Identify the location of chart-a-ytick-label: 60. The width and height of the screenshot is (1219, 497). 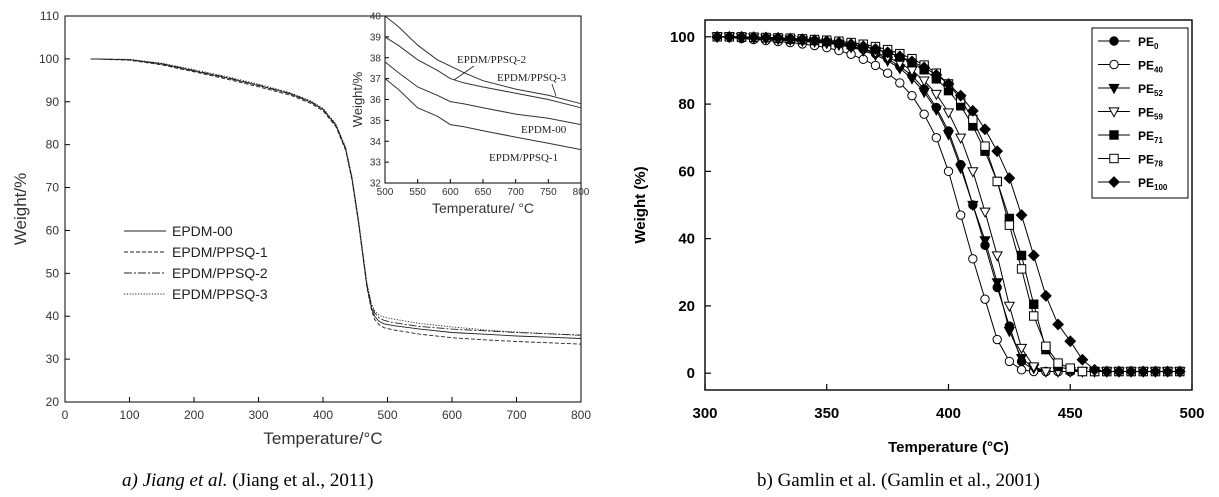
(53, 230).